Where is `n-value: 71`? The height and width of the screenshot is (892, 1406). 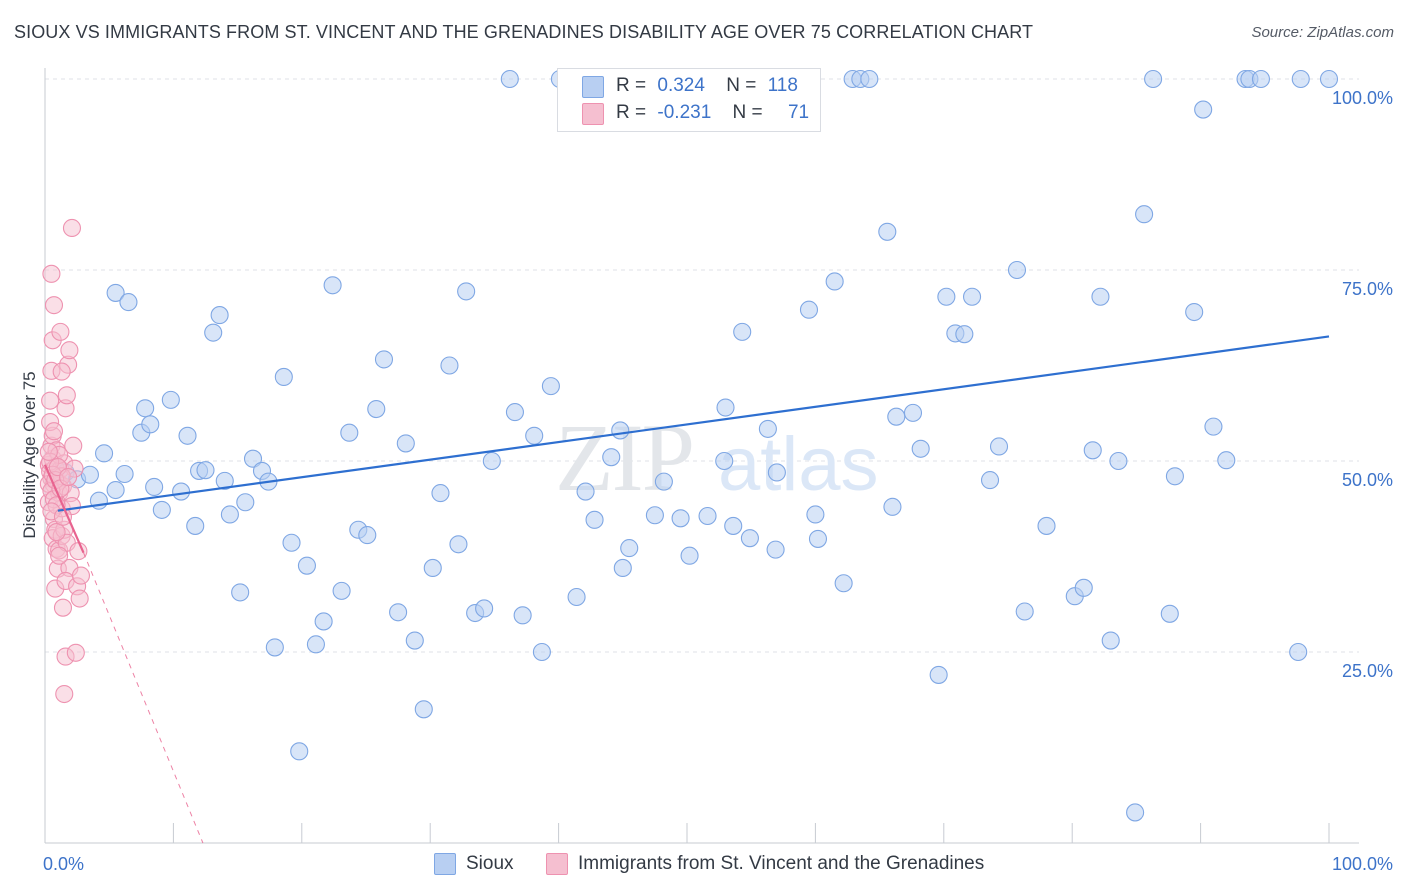 n-value: 71 is located at coordinates (798, 112).